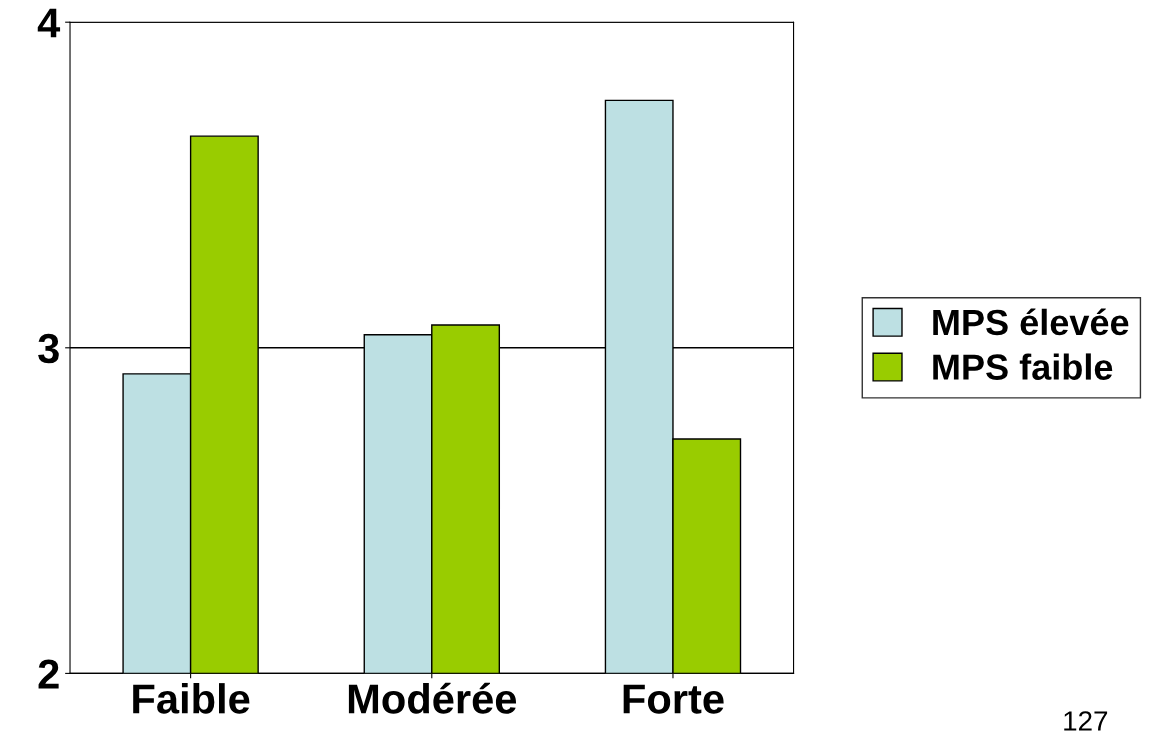 The width and height of the screenshot is (1167, 740). What do you see at coordinates (48, 348) in the screenshot?
I see `y-tick-label: 3` at bounding box center [48, 348].